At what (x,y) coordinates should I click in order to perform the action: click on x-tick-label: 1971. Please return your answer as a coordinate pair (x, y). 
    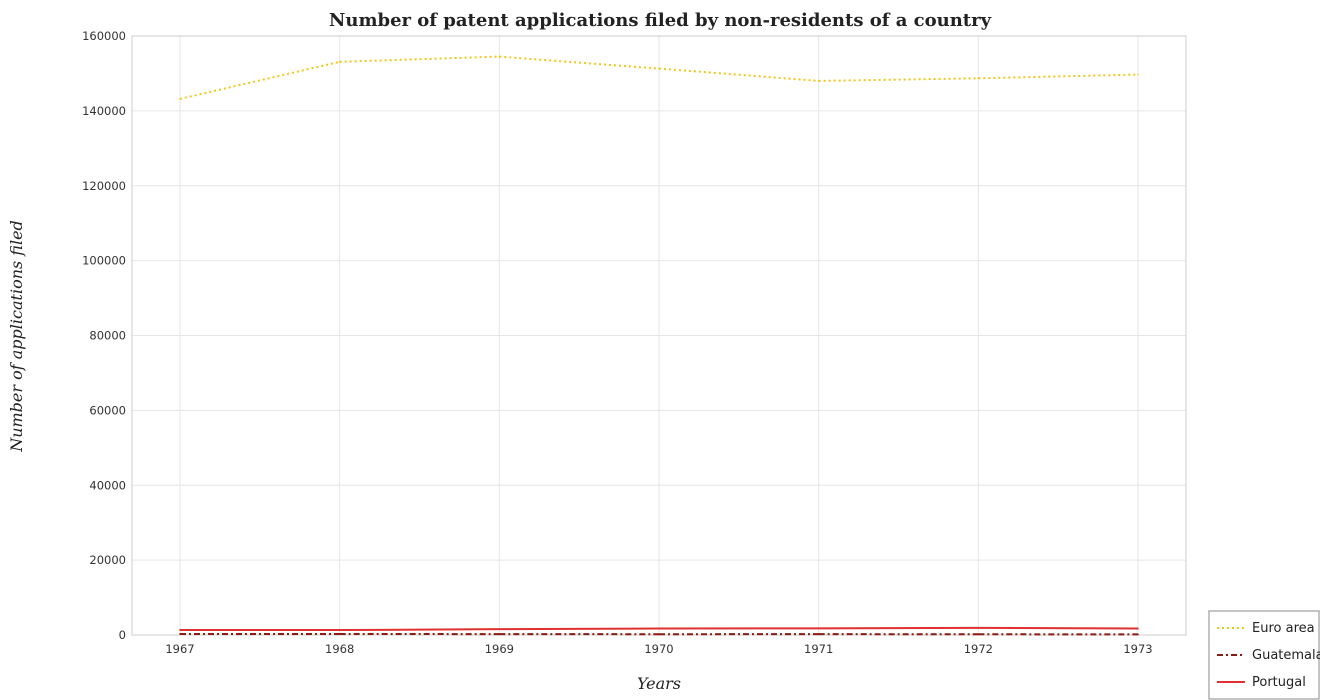
    Looking at the image, I should click on (818, 649).